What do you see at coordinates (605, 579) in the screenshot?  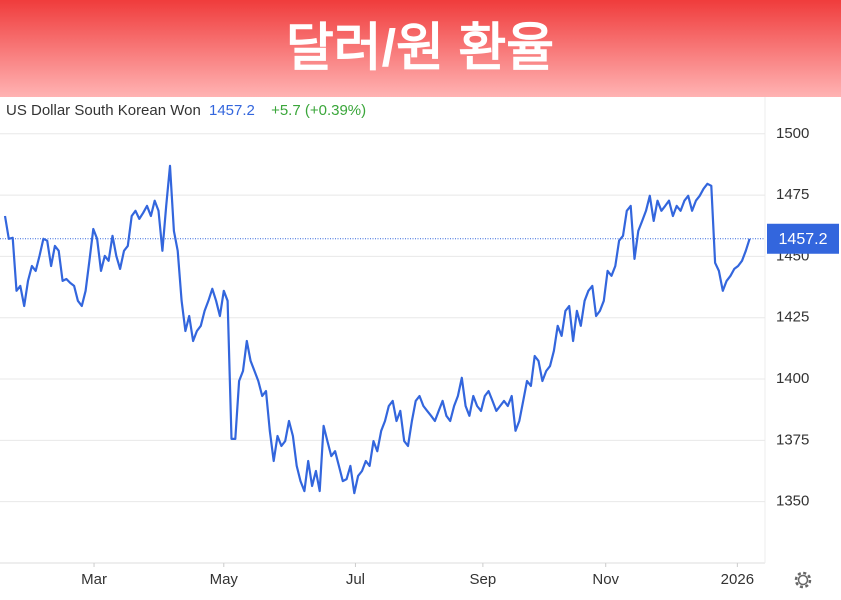 I see `x-tick-label: Nov` at bounding box center [605, 579].